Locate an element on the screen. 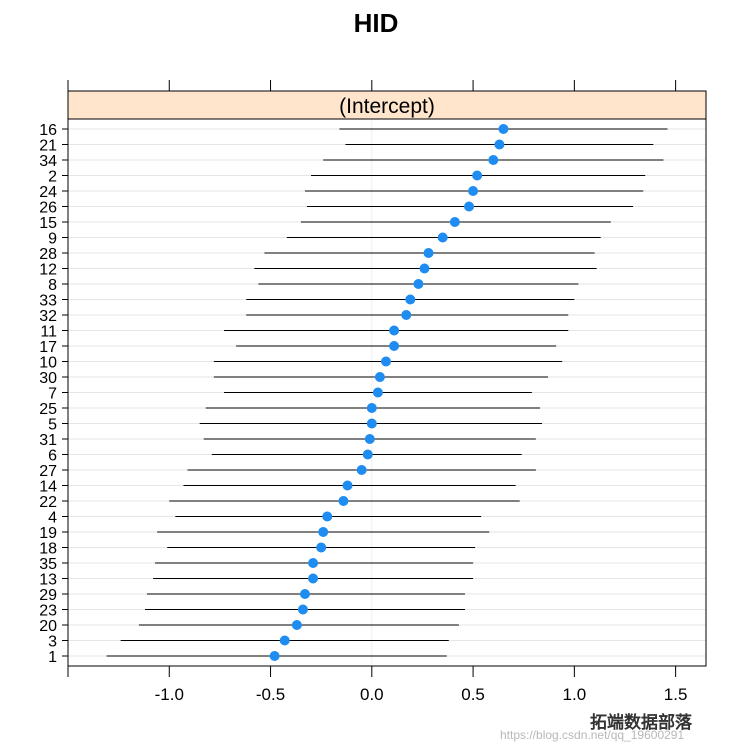  category-label: 11 is located at coordinates (48, 332).